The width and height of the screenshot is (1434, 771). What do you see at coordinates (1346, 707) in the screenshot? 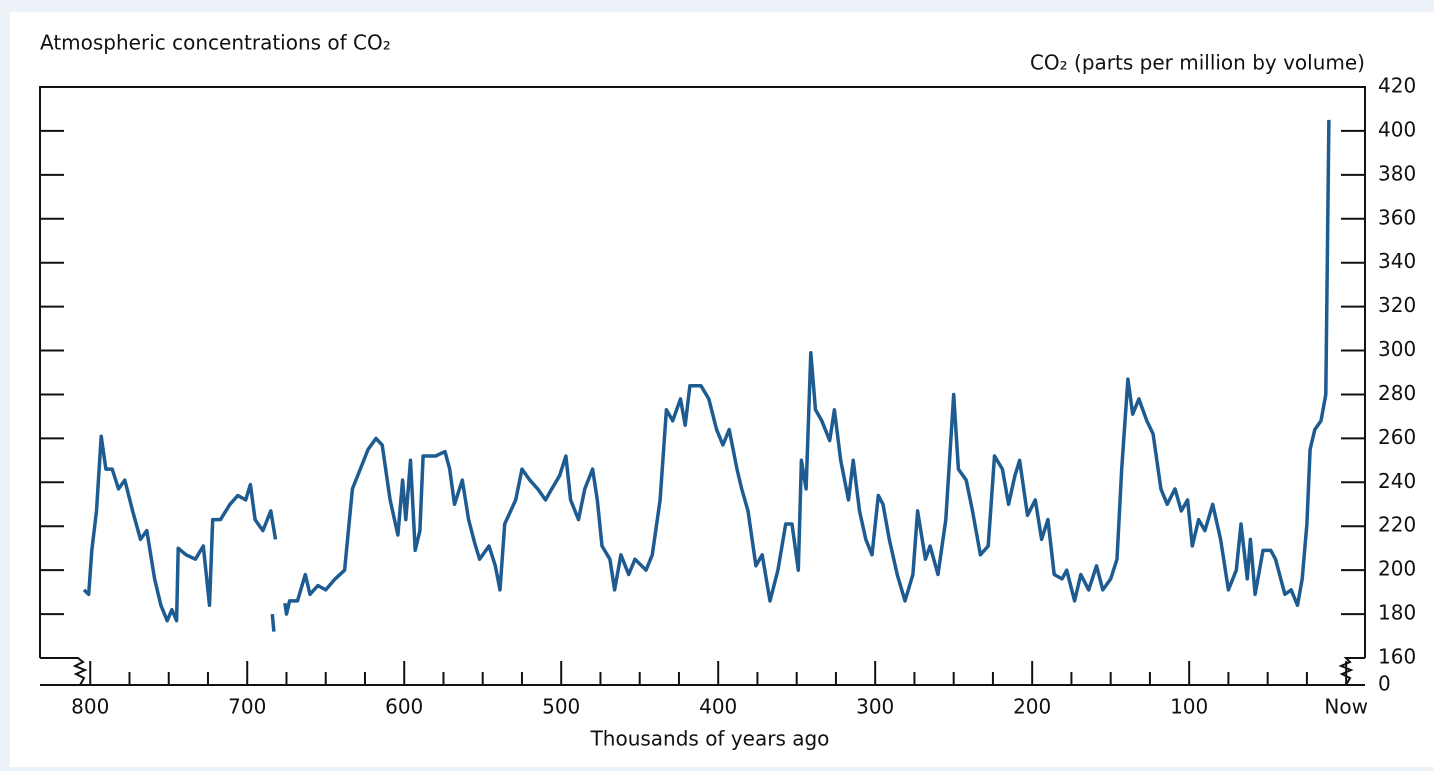
I see `x-tick-label: Now` at bounding box center [1346, 707].